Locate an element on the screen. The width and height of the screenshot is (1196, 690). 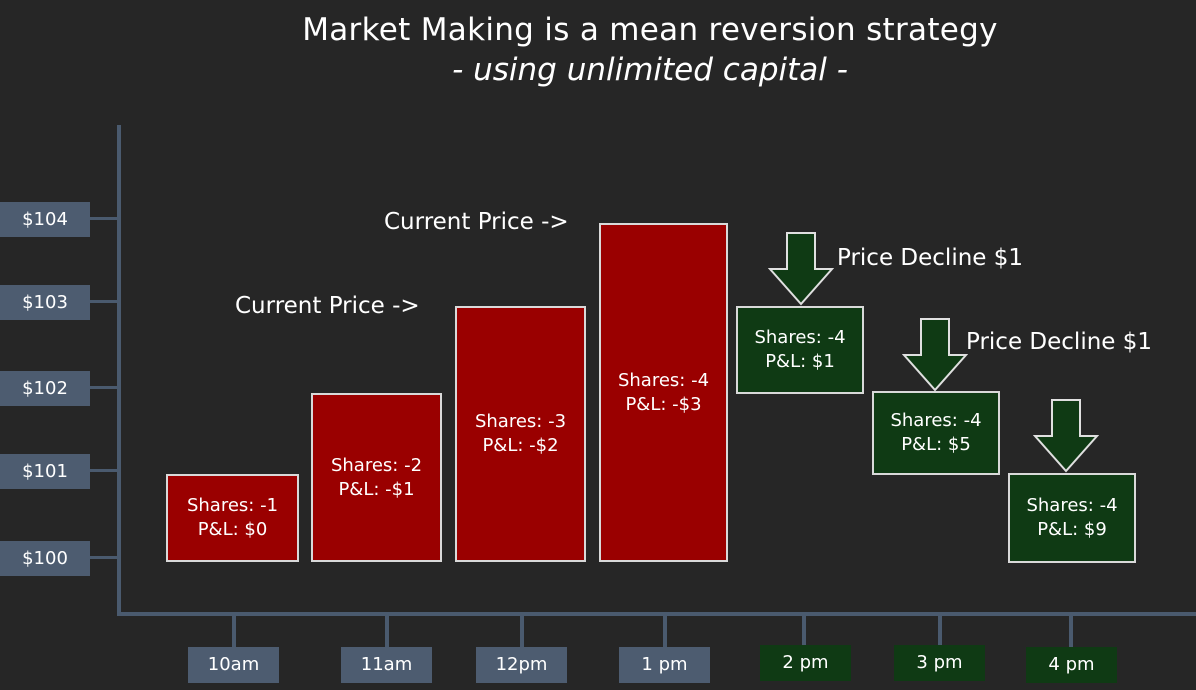
position-box-11am: Shares: -2 P&L: -$1 is located at coordinates (376, 477).